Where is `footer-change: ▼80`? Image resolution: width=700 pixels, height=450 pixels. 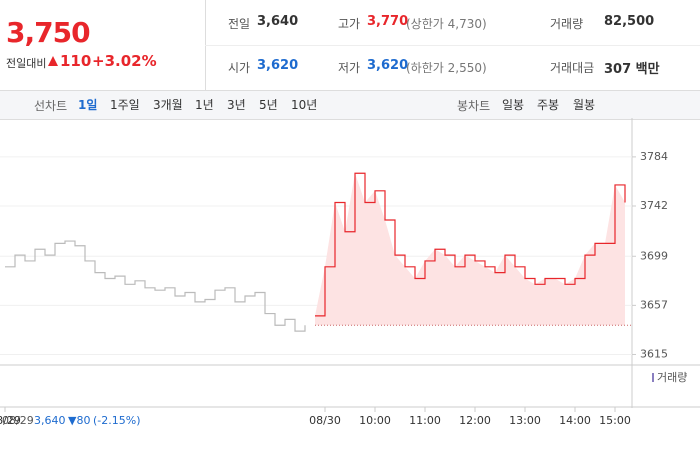 footer-change: ▼80 is located at coordinates (79, 420).